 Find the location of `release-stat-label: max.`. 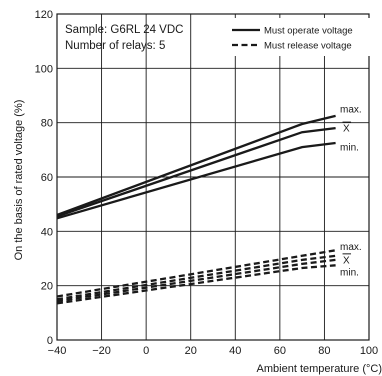

release-stat-label: max. is located at coordinates (351, 247).